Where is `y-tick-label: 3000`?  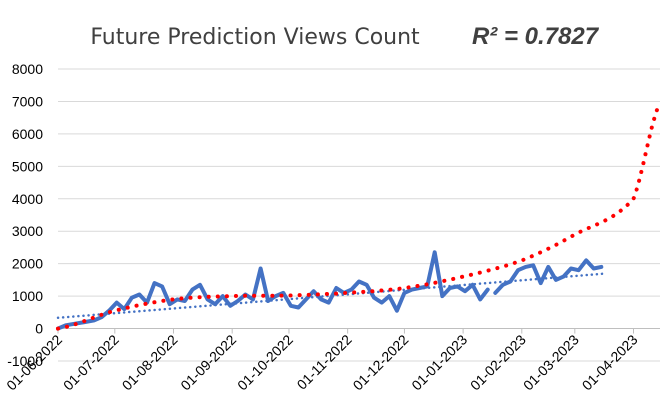
y-tick-label: 3000 is located at coordinates (27, 231).